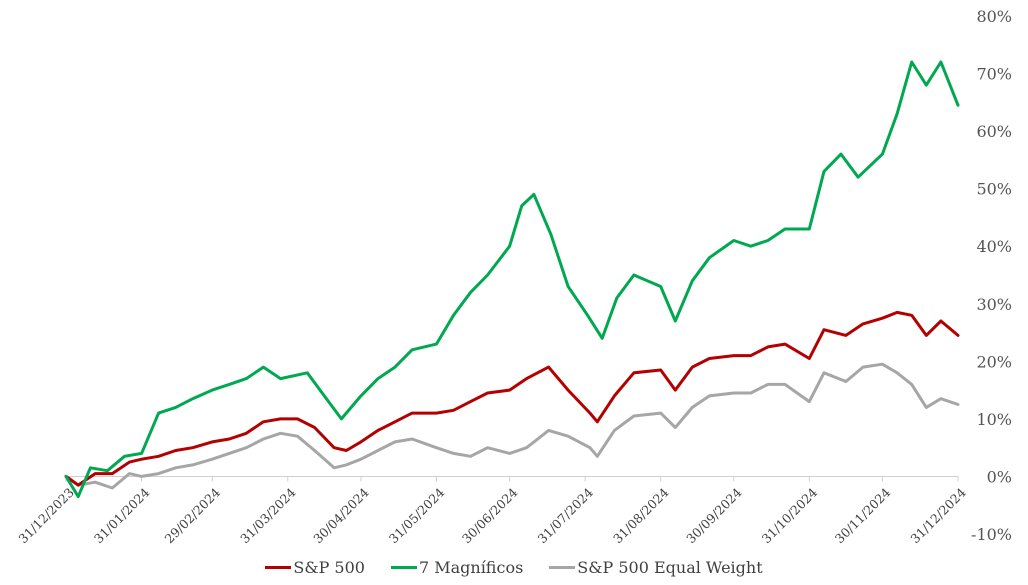 The width and height of the screenshot is (1028, 585). I want to click on legend-label-sp500-equal-weight: S&P 500 Equal Weight, so click(670, 567).